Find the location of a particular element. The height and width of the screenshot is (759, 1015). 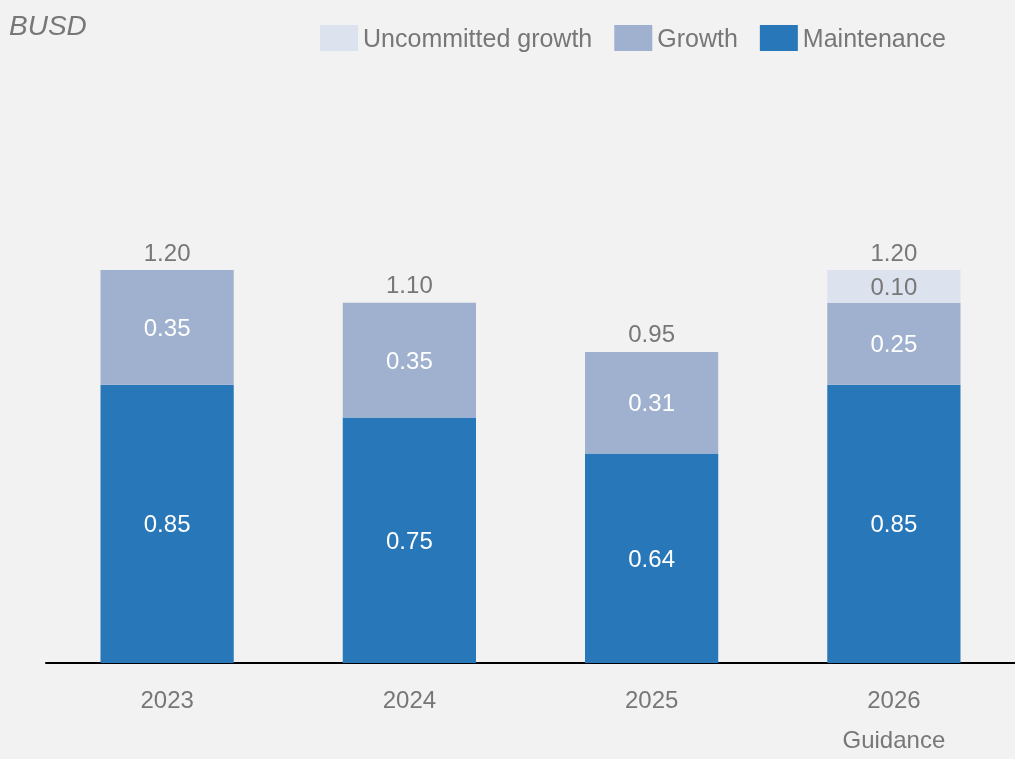

total-label: 1.10 is located at coordinates (409, 285).